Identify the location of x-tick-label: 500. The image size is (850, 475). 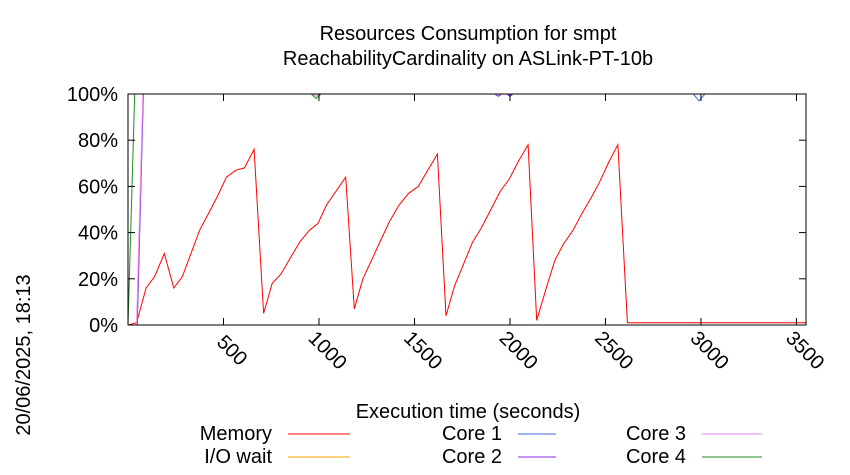
(231, 350).